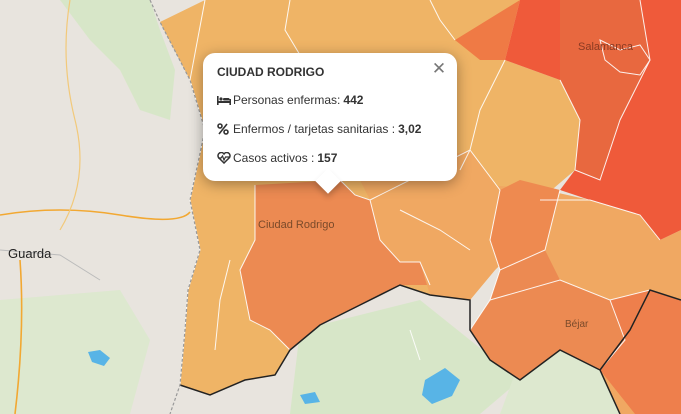 This screenshot has width=681, height=414. I want to click on percent-icon, so click(224, 129).